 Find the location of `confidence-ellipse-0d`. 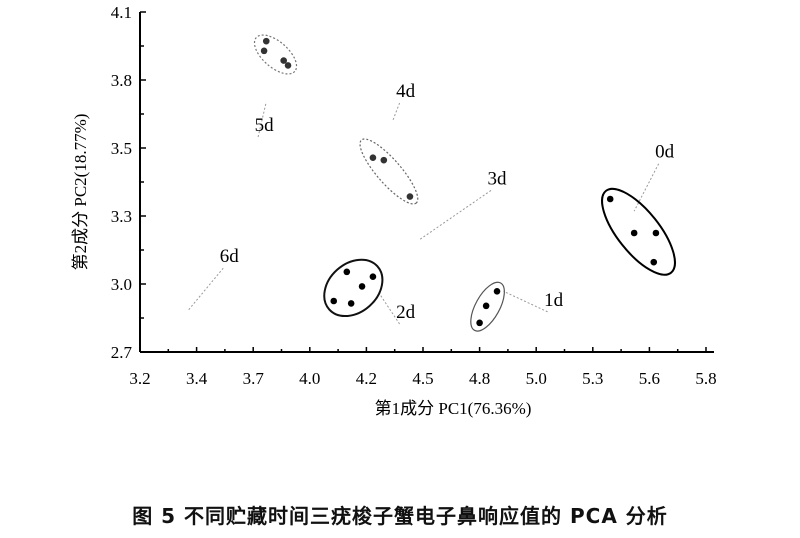

confidence-ellipse-0d is located at coordinates (638, 231).